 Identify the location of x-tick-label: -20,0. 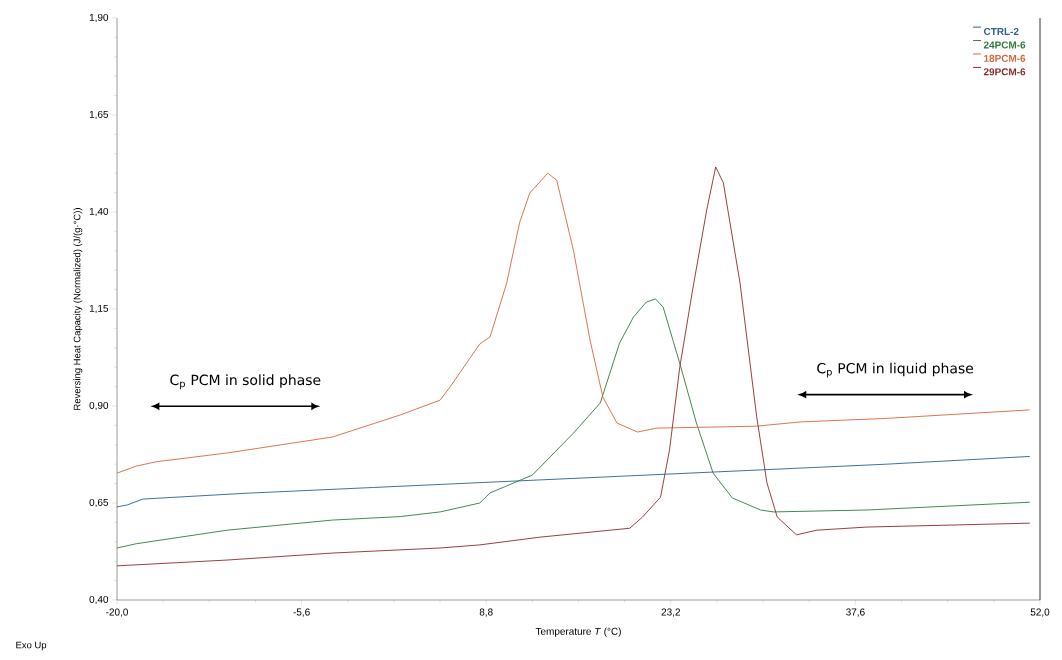
(117, 612).